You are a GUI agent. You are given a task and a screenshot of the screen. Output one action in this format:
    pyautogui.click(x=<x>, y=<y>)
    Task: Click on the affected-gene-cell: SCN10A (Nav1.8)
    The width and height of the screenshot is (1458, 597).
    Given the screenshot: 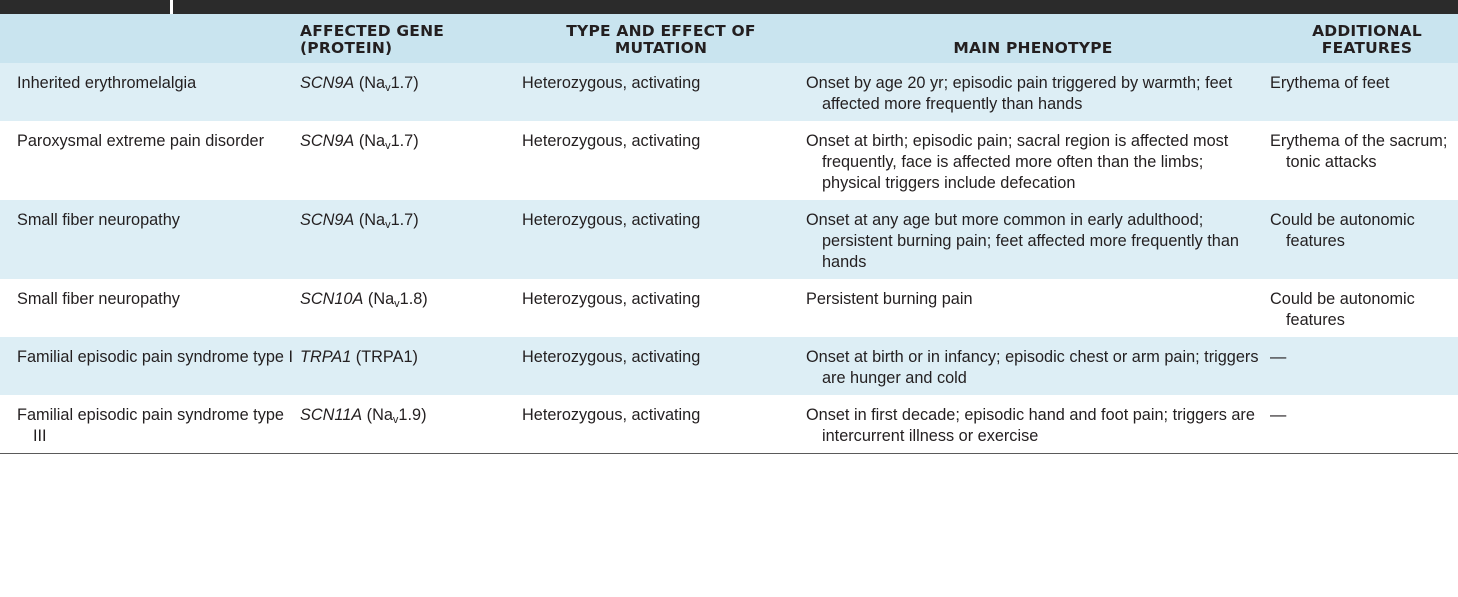 What is the action you would take?
    pyautogui.click(x=364, y=300)
    